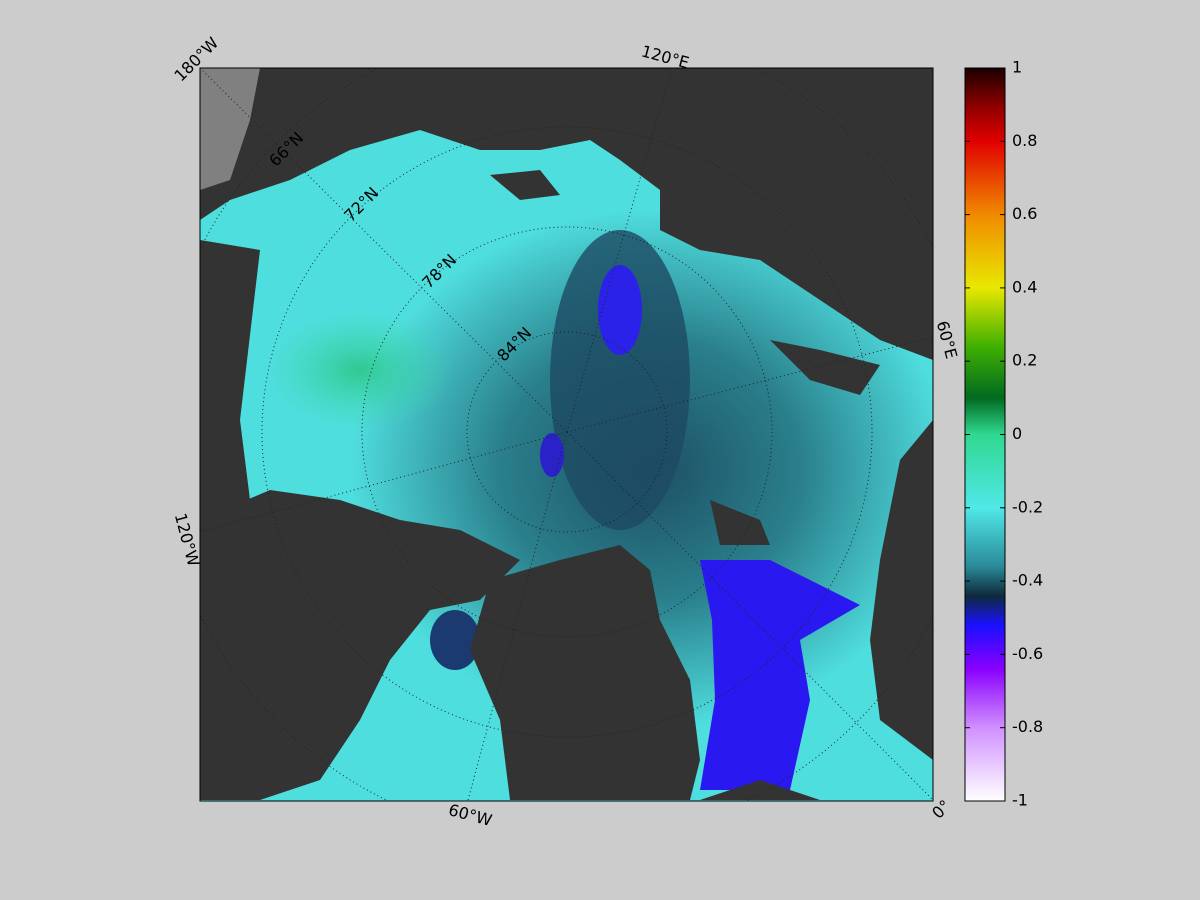 The image size is (1200, 900). Describe the element at coordinates (1024, 286) in the screenshot. I see `colorbar-tick-label: 0.4` at that location.